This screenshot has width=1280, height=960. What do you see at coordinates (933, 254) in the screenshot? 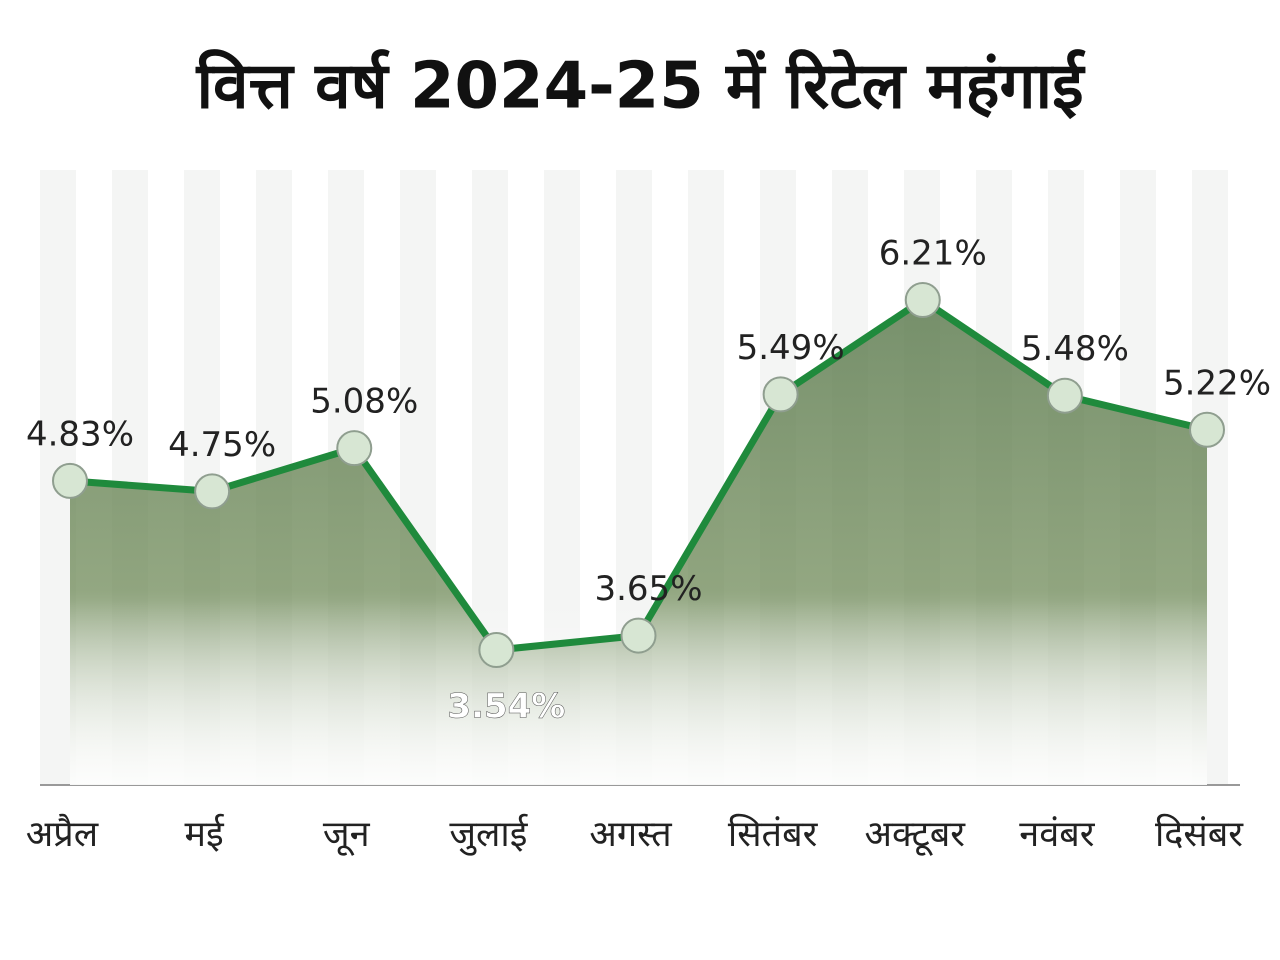
I see `data-label: 6.21%` at bounding box center [933, 254].